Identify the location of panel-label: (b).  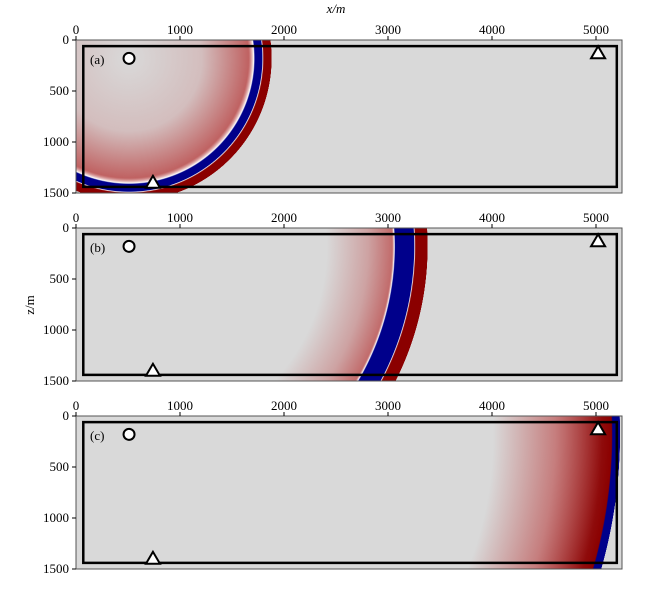
(97, 247).